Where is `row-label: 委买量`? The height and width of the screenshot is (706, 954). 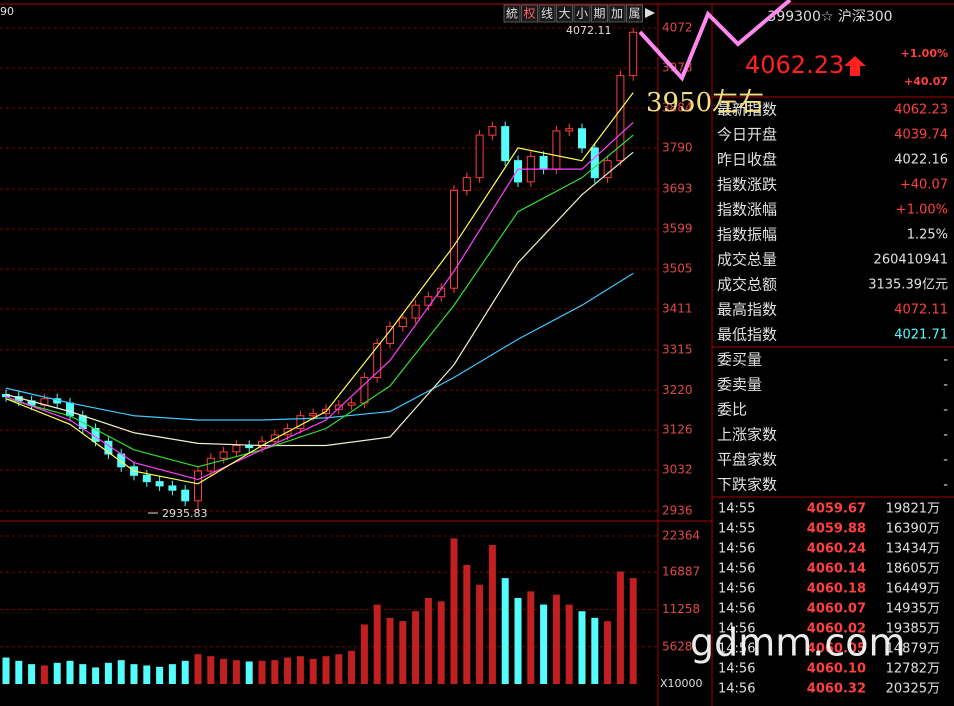
row-label: 委买量 is located at coordinates (739, 360).